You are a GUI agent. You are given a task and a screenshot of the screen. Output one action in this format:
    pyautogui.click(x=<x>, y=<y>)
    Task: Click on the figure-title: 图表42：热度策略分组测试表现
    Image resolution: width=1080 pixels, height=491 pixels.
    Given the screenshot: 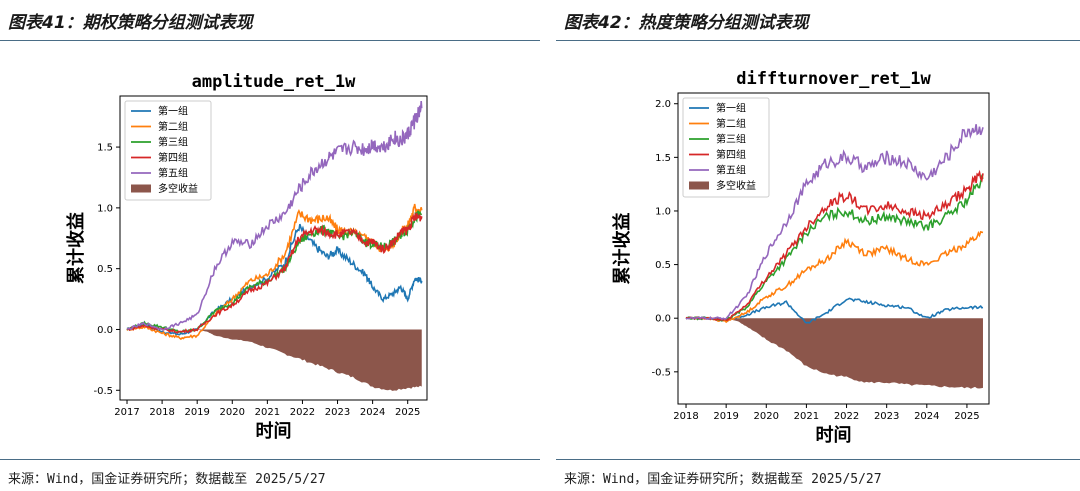 What is the action you would take?
    pyautogui.click(x=686, y=23)
    